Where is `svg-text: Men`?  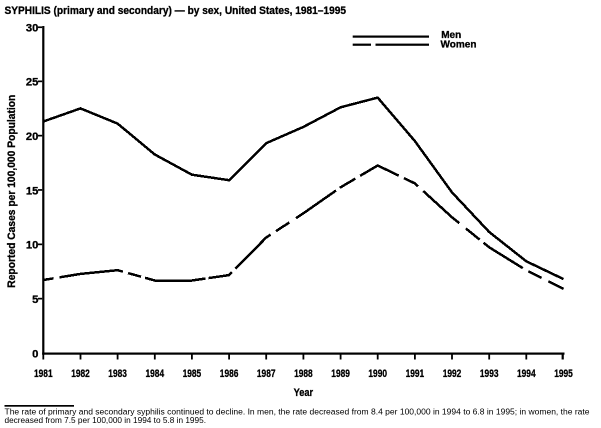 svg-text: Men is located at coordinates (451, 35).